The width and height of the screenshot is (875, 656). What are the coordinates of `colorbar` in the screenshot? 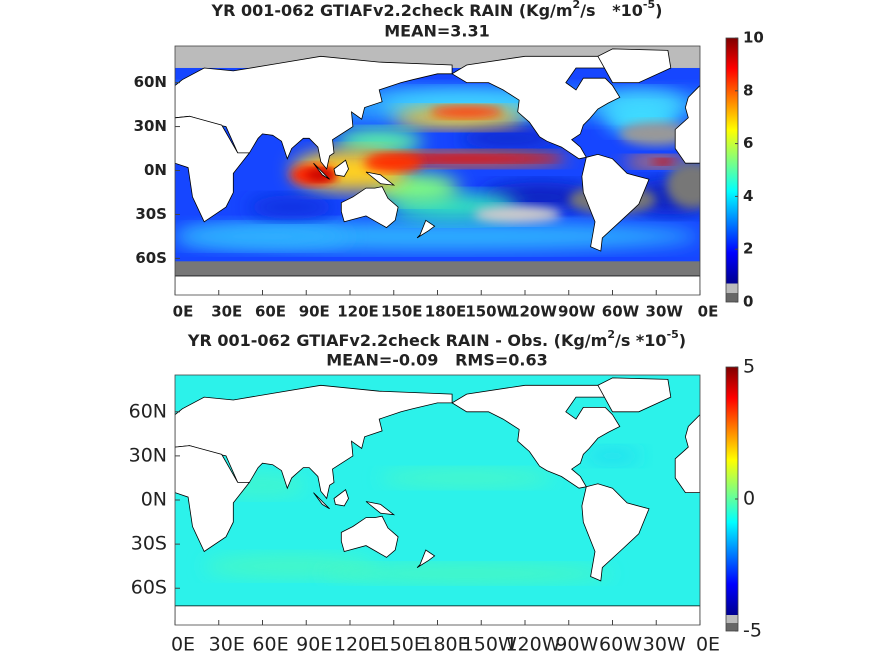 It's located at (732, 170).